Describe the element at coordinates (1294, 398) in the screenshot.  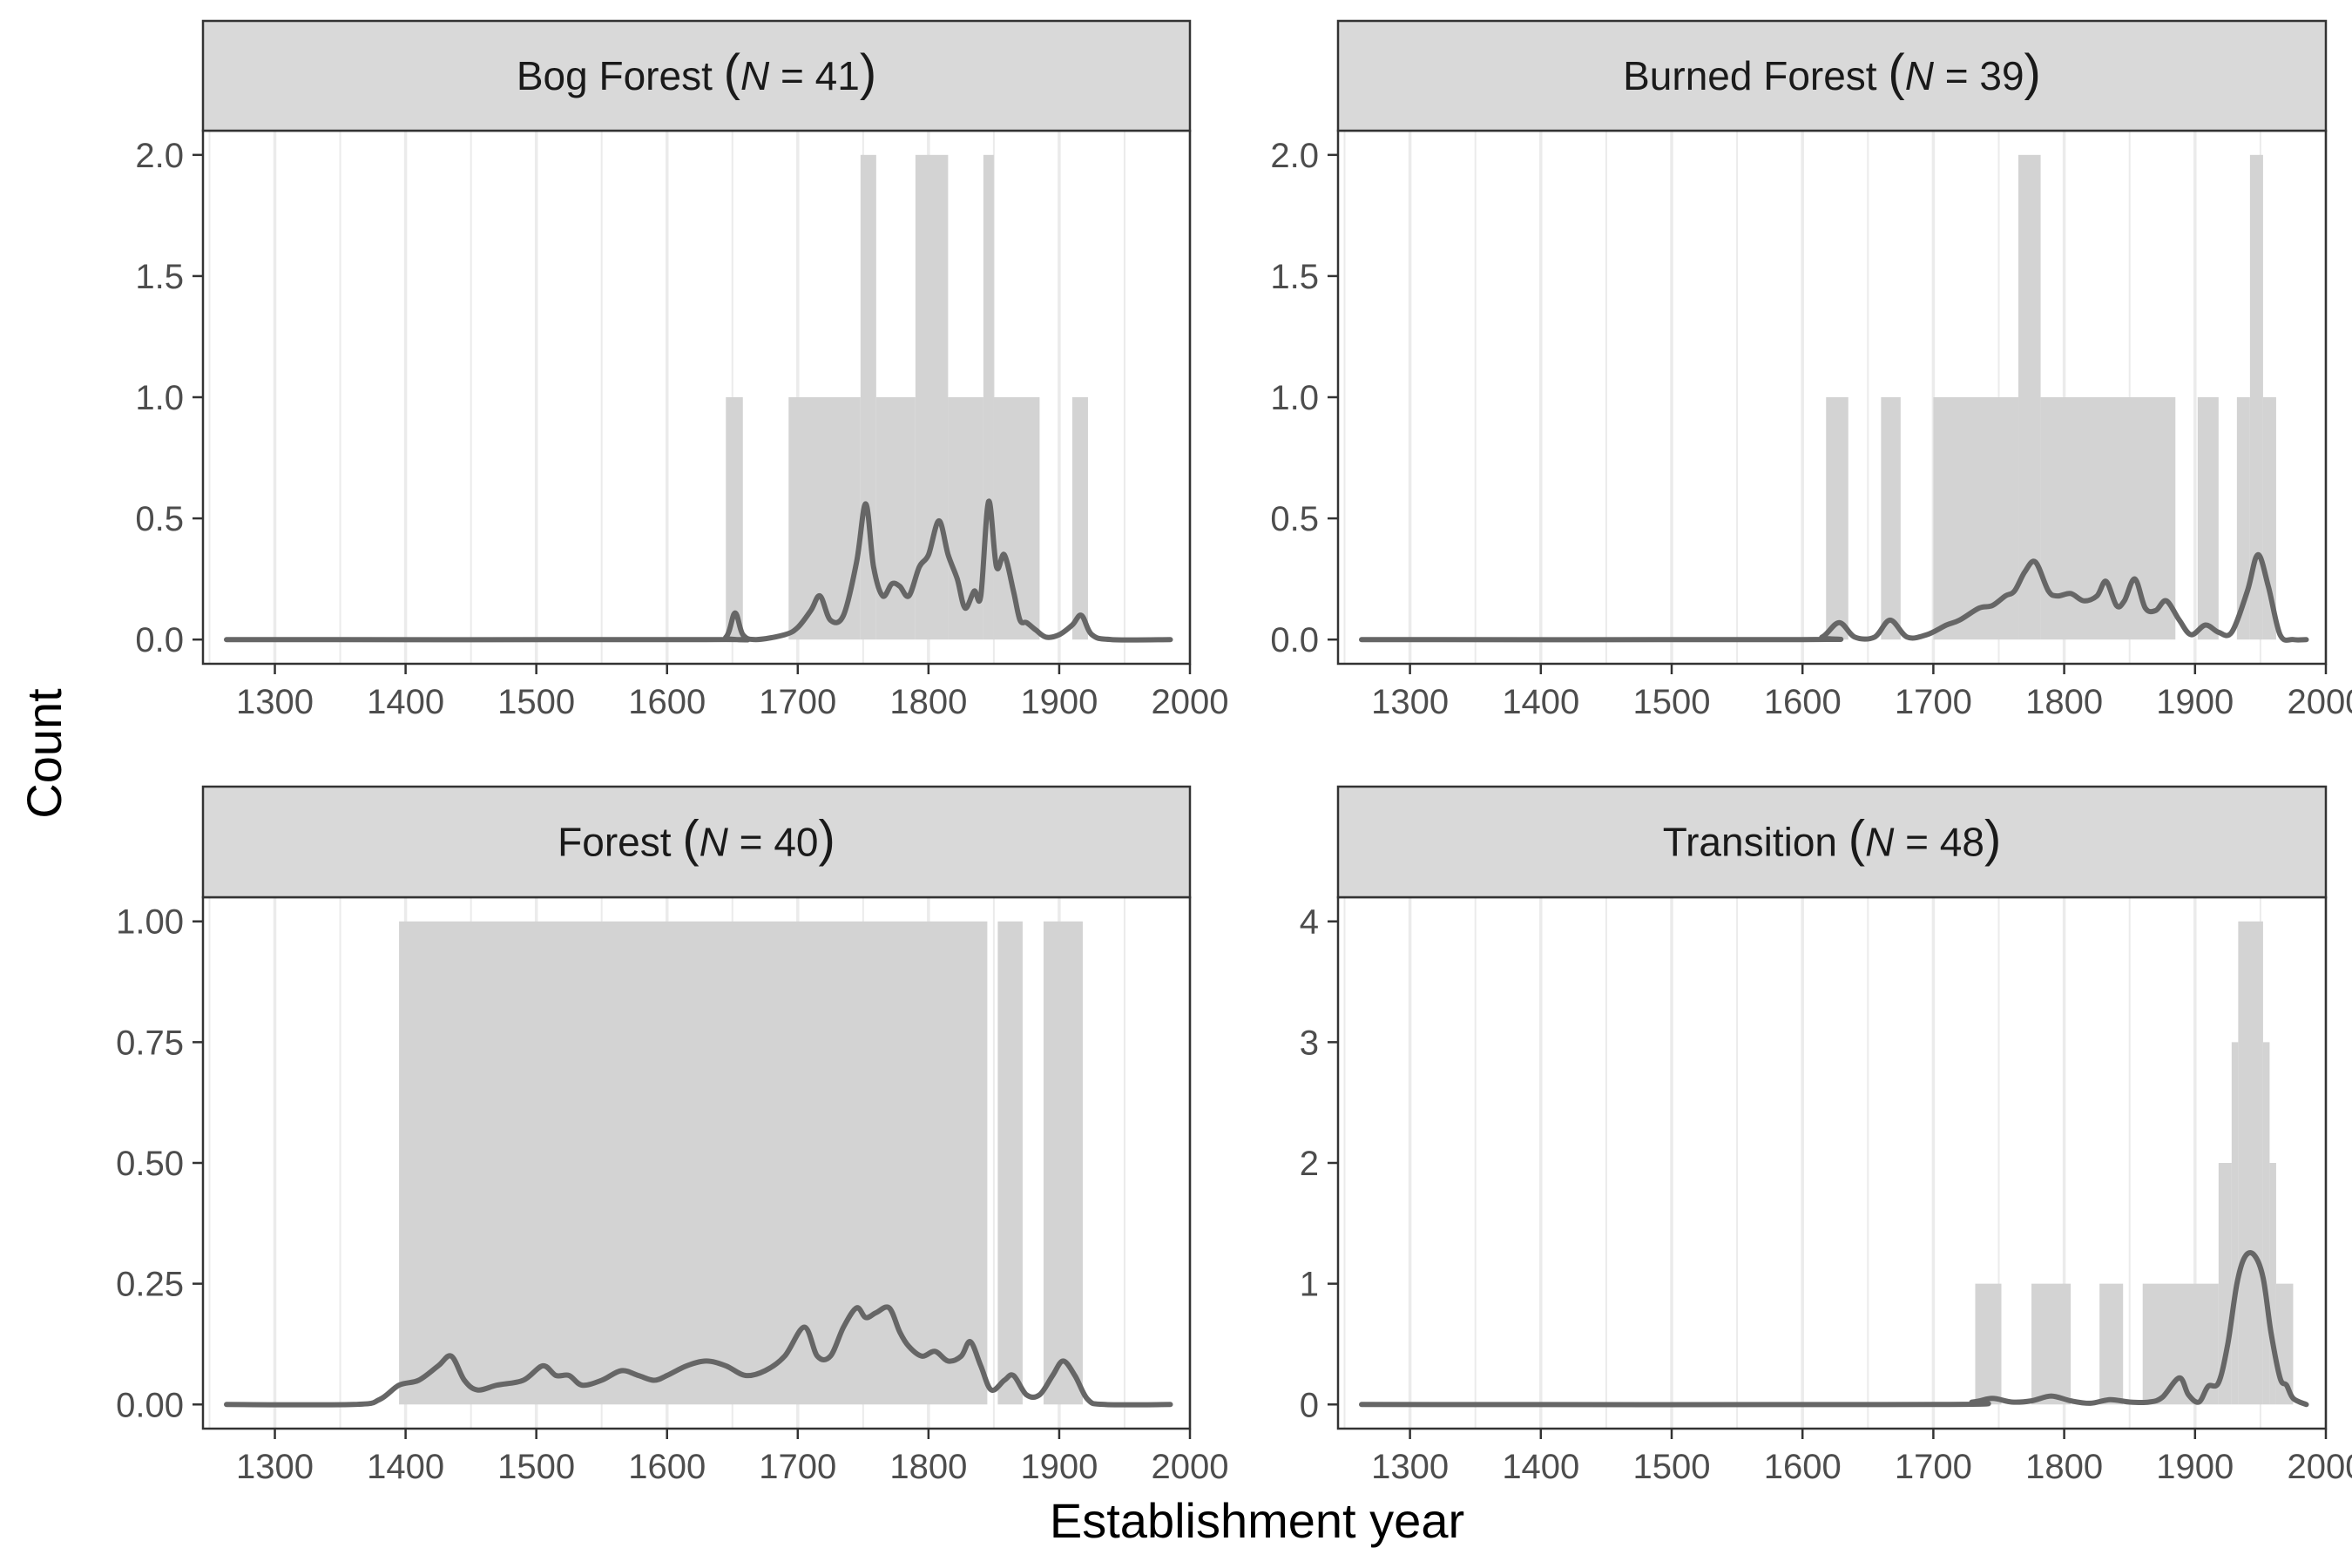
I see `y-tick-label: 1.0` at that location.